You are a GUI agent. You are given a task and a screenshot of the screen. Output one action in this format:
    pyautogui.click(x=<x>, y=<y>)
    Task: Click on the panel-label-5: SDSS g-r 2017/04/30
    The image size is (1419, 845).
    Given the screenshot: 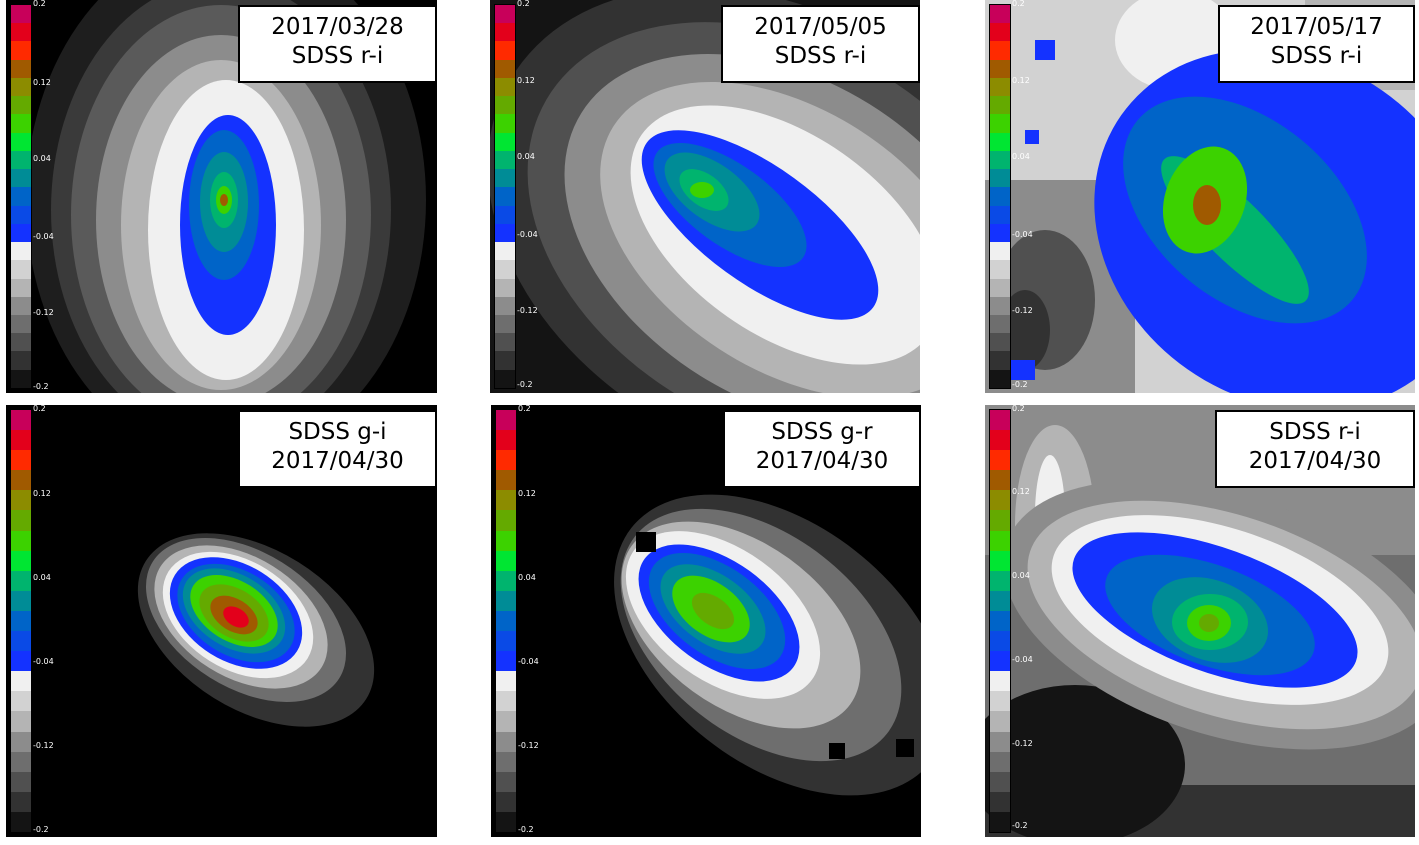 What is the action you would take?
    pyautogui.click(x=822, y=449)
    